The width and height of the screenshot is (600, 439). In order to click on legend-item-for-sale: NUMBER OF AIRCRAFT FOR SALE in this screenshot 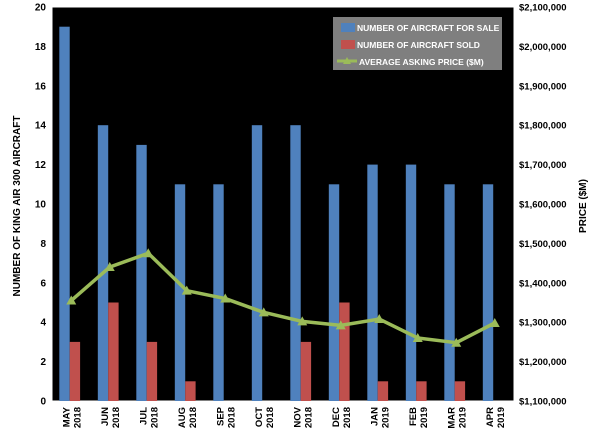, I will do `click(420, 28)`.